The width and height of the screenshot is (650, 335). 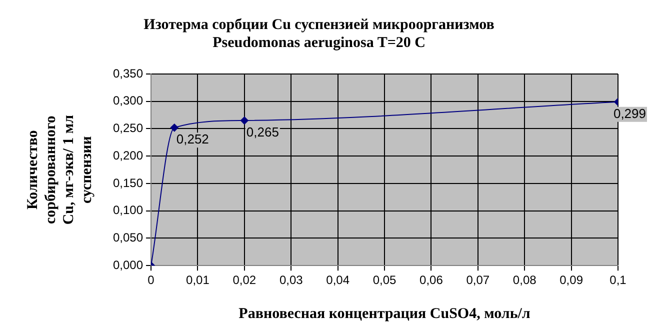 I want to click on y-tick-label: 0,200, so click(x=128, y=155).